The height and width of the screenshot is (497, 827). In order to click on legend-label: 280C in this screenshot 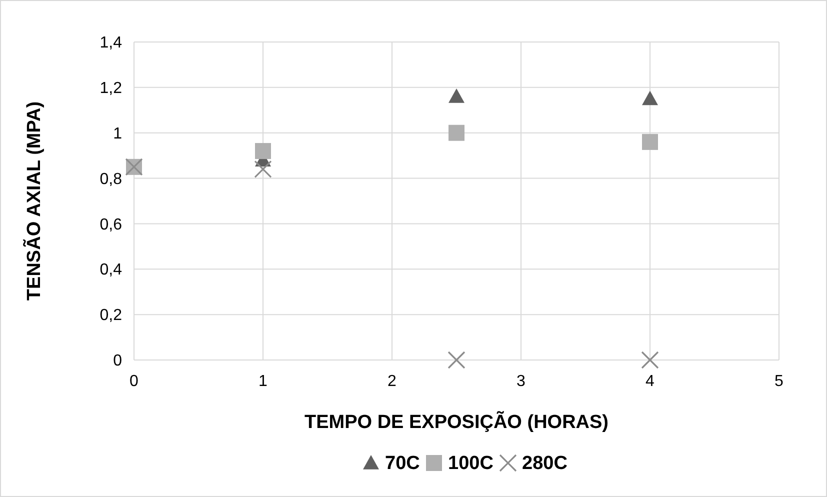, I will do `click(545, 463)`.